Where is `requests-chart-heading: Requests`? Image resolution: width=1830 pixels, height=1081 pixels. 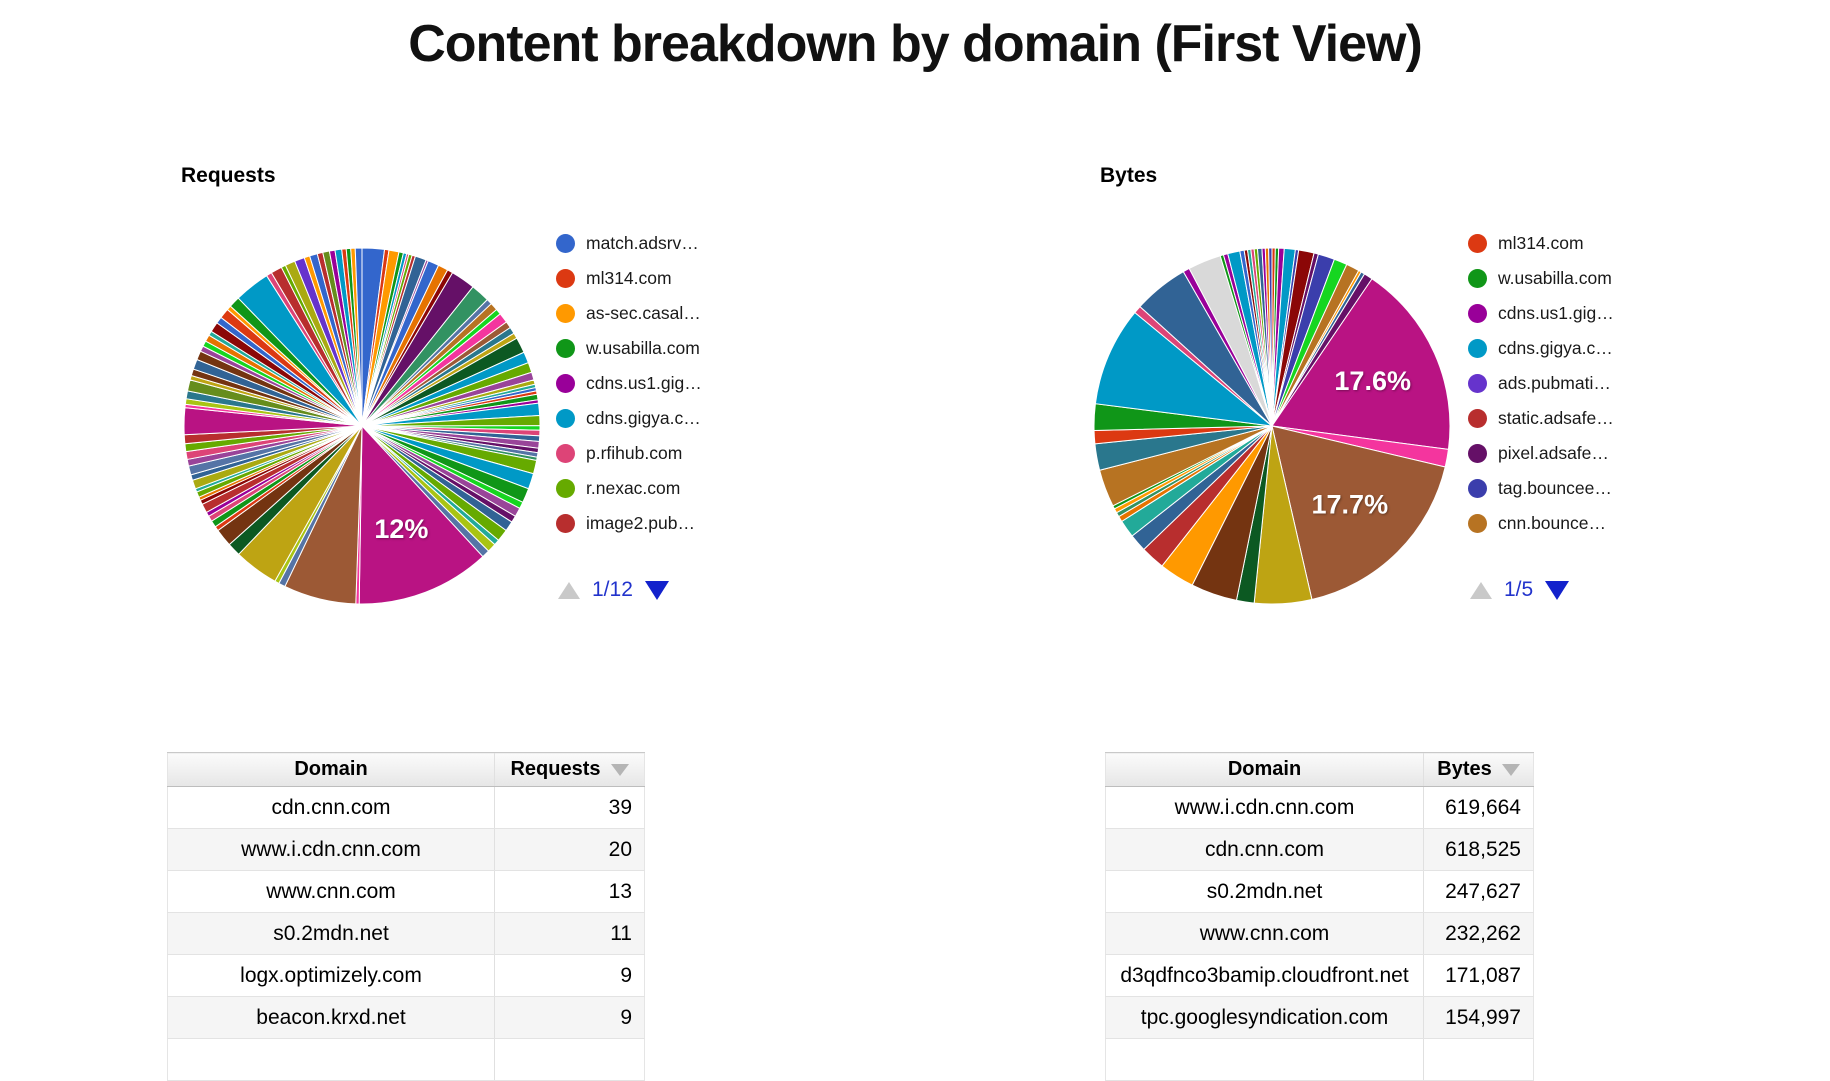
requests-chart-heading: Requests is located at coordinates (228, 175).